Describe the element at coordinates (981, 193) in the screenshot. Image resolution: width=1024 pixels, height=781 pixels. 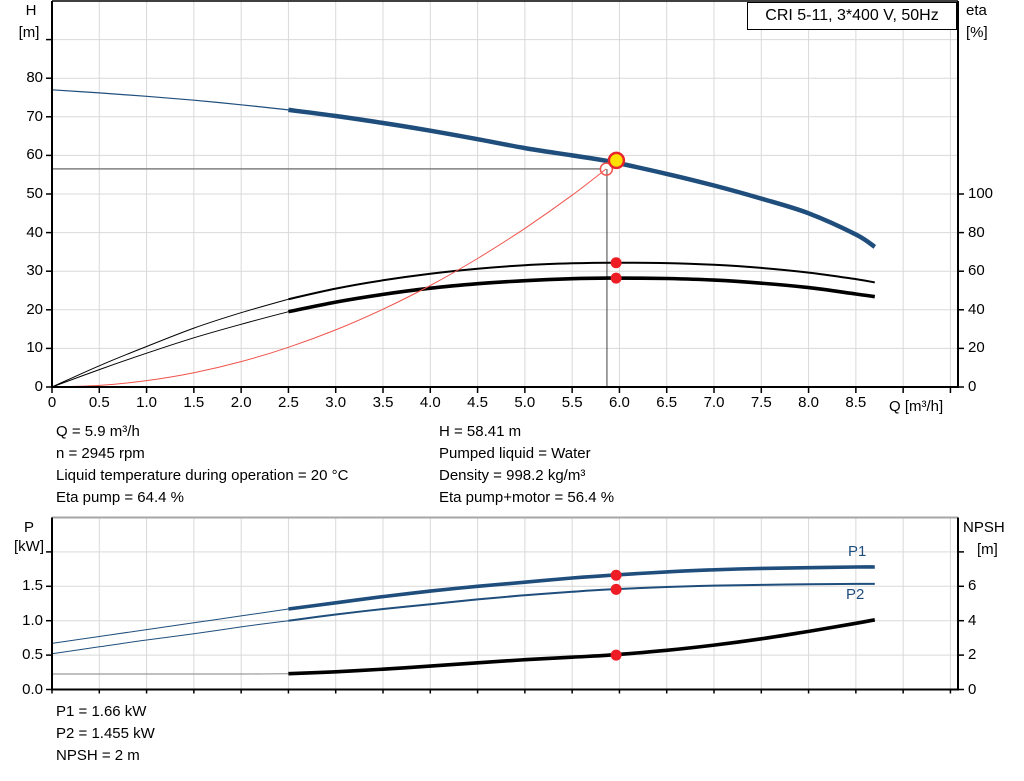
I see `tick-label: 100` at that location.